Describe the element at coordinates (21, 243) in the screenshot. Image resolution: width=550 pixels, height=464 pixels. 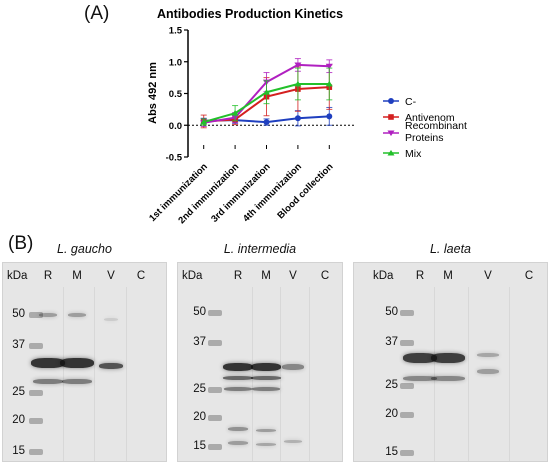
I see `panel-b-label: (B)` at that location.